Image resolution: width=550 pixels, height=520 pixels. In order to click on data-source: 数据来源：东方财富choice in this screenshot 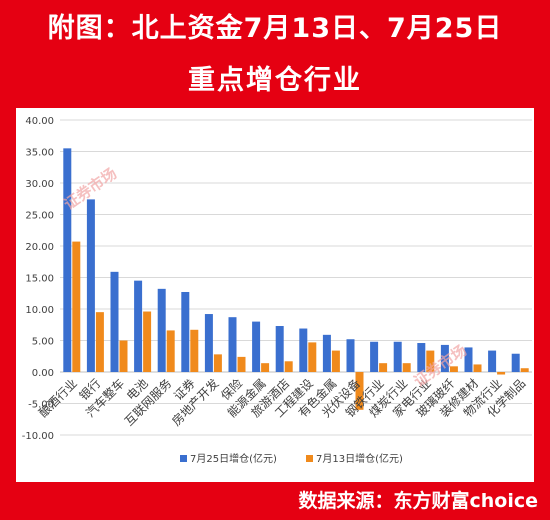, I will do `click(418, 501)`.